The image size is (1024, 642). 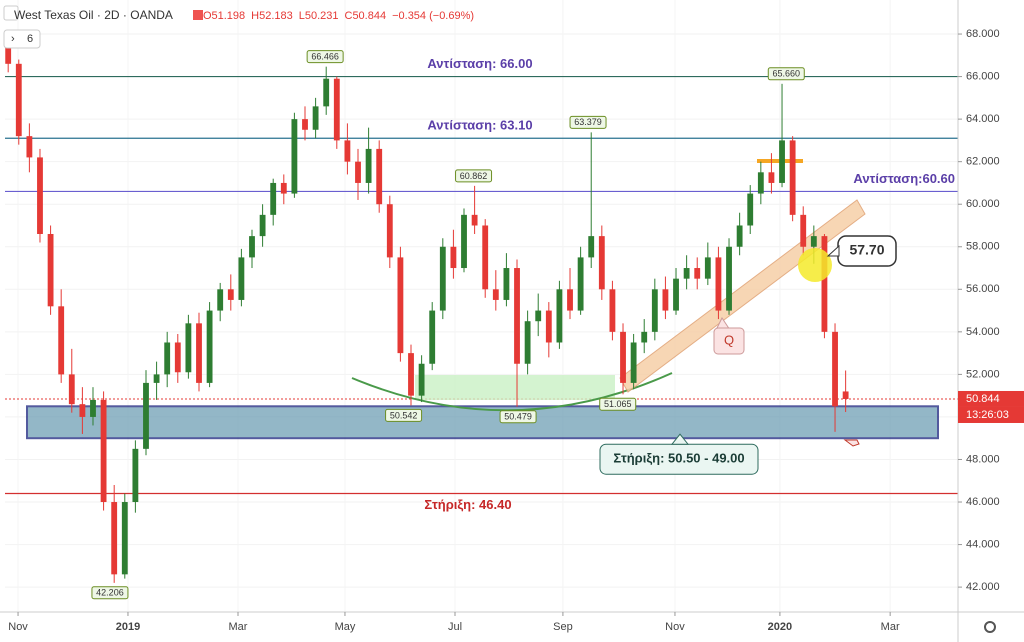 I want to click on price-label: 50.542, so click(x=404, y=415).